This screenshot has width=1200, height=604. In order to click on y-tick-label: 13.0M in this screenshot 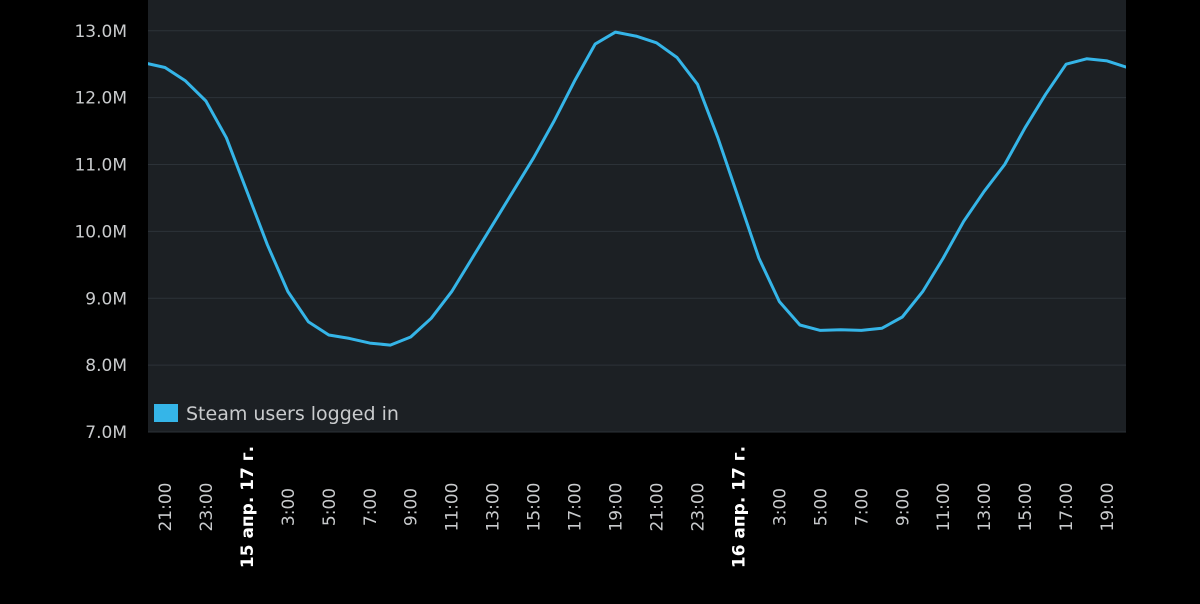, I will do `click(100, 32)`.